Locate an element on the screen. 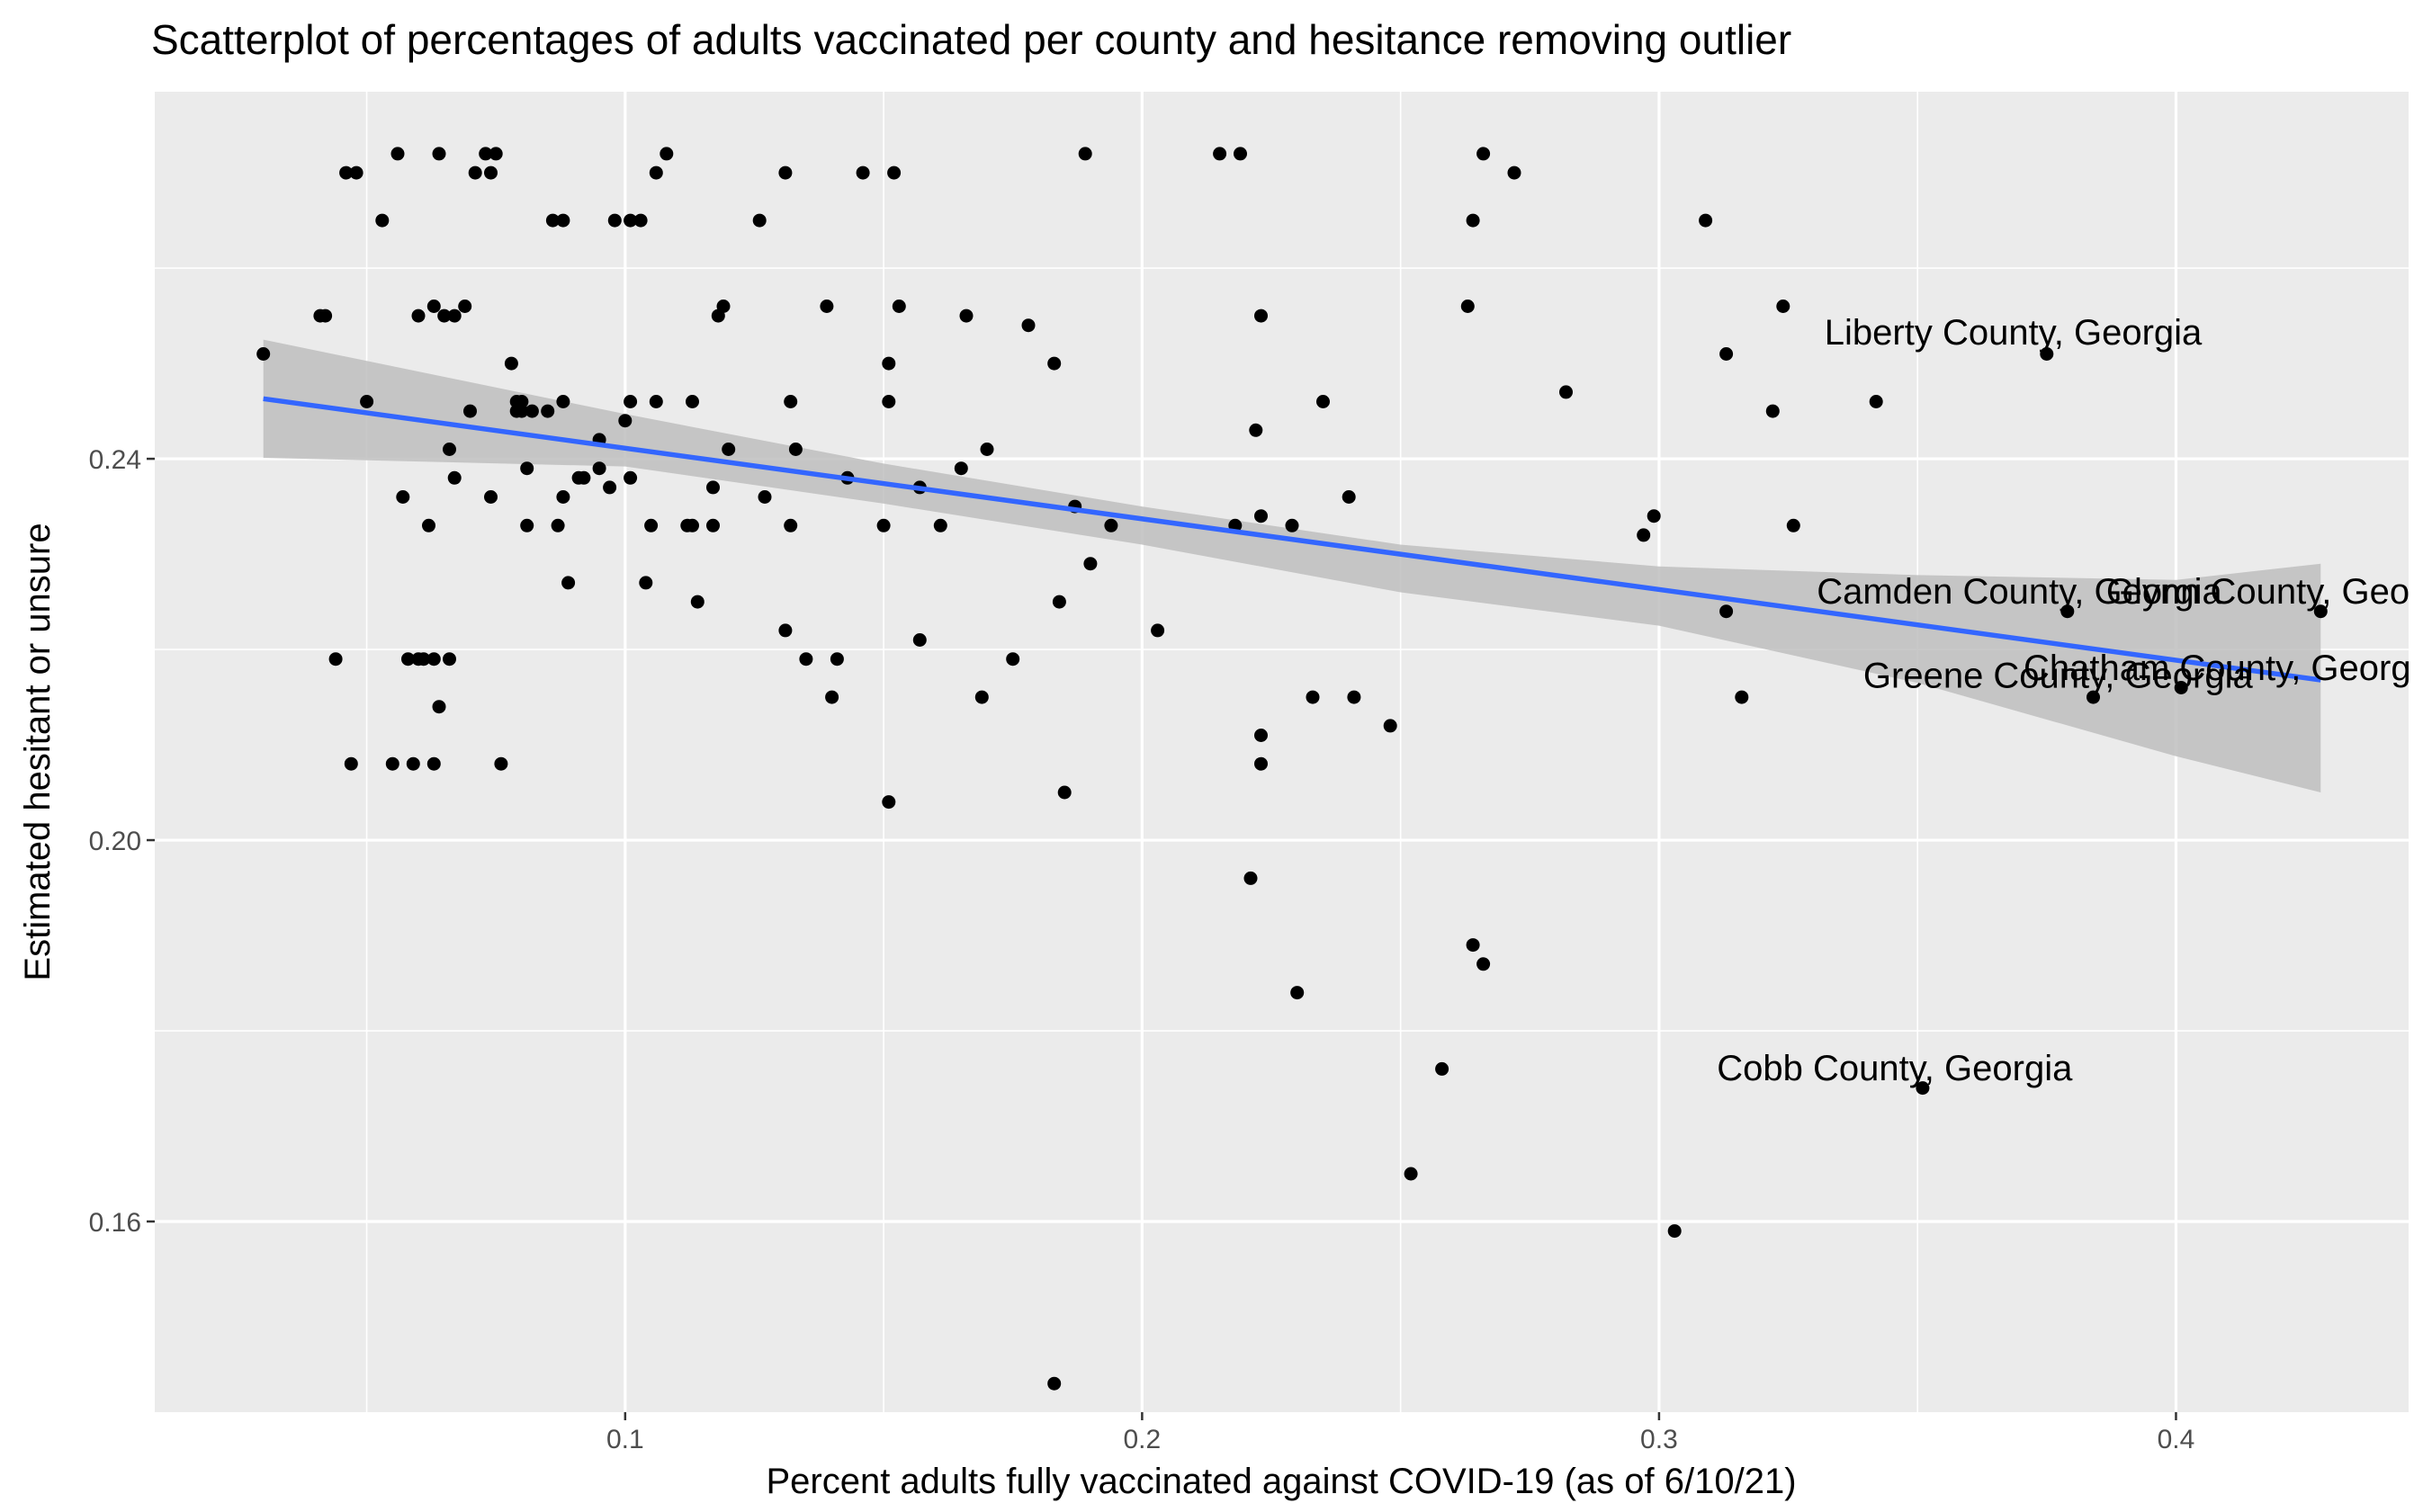 This screenshot has width=2423, height=1512. county-label: Chatham County, Georgia is located at coordinates (2223, 668).